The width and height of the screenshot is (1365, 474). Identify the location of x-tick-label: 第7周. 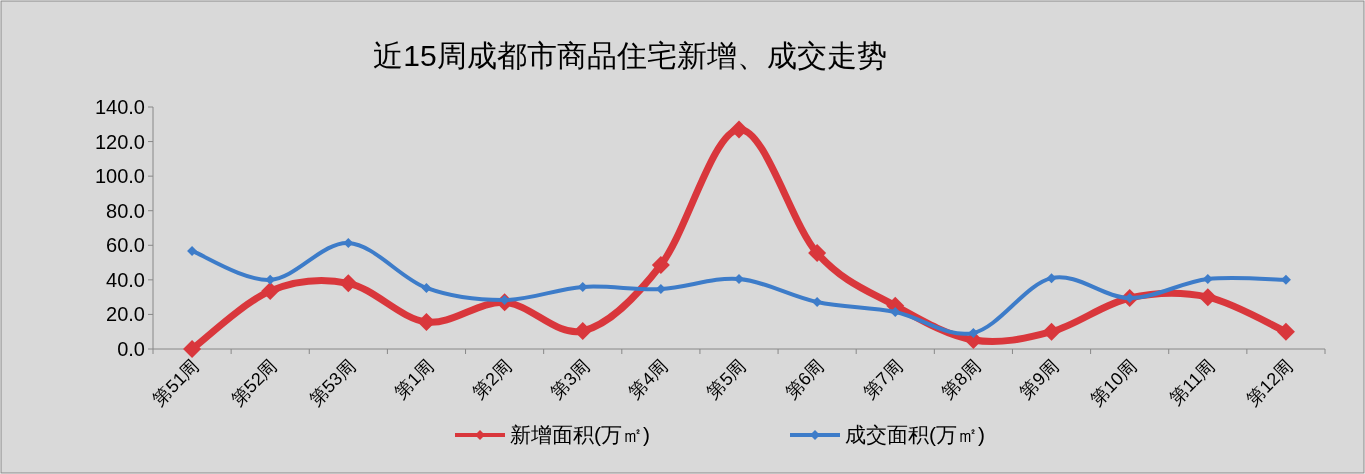
(883, 379).